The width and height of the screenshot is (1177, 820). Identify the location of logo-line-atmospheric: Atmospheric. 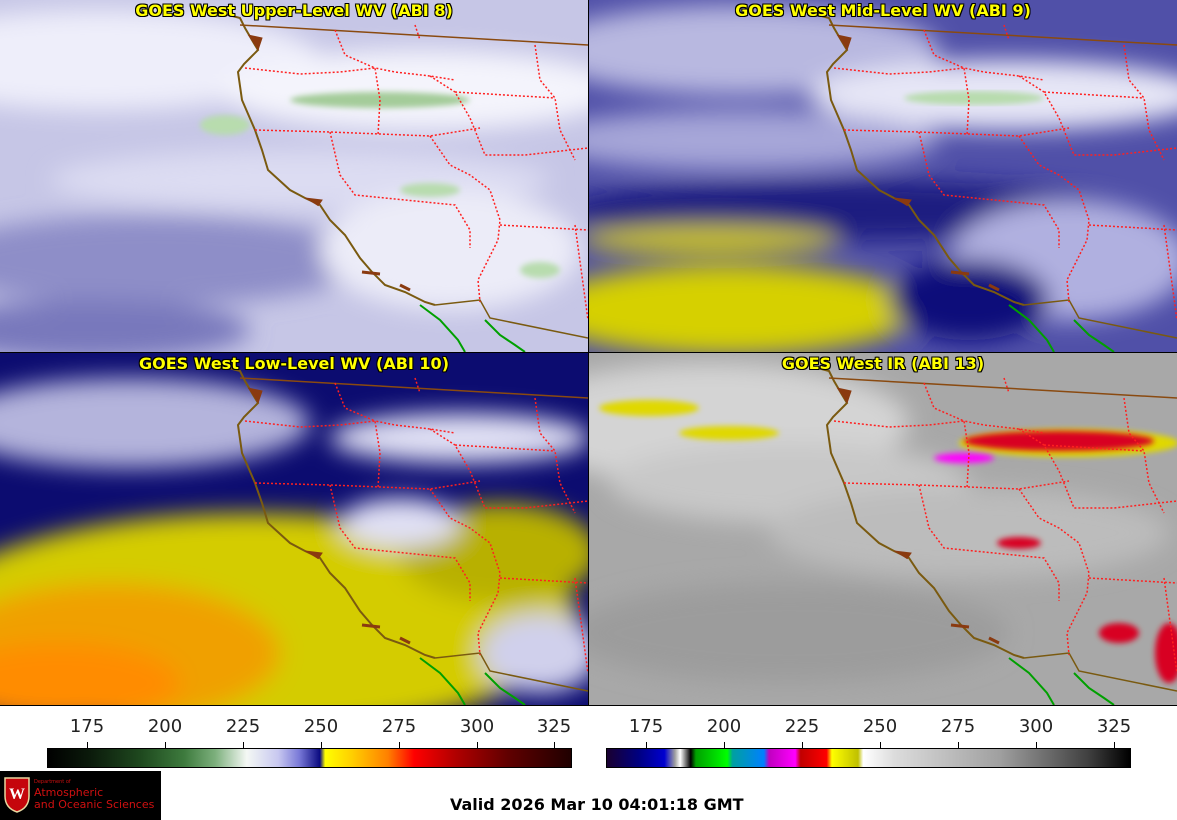
(69, 792).